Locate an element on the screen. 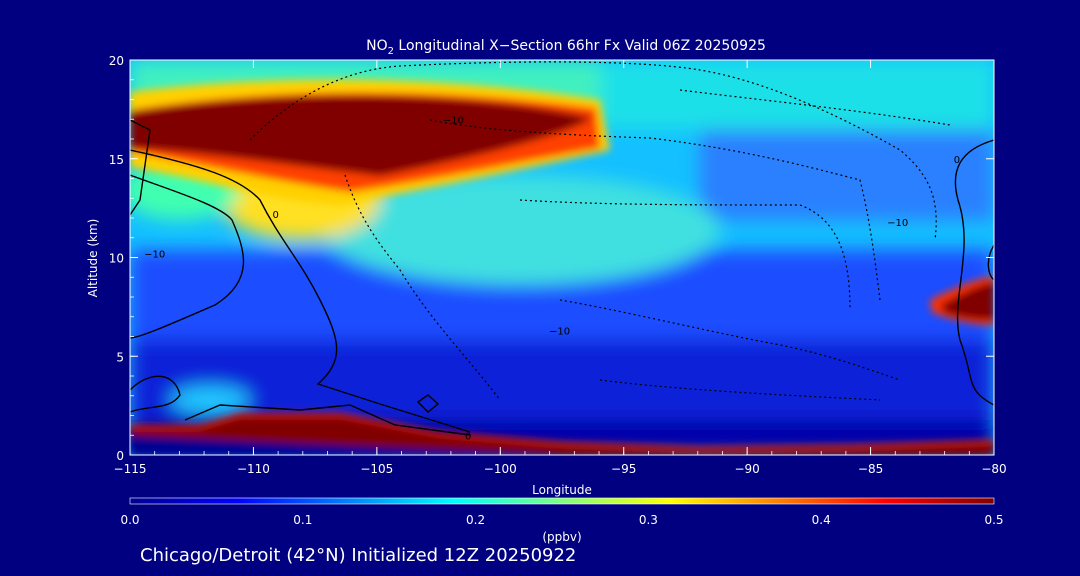  colorbar-ticks: 0.0 0.1 0.2 0.3 0.4 0.5 is located at coordinates (561, 520).